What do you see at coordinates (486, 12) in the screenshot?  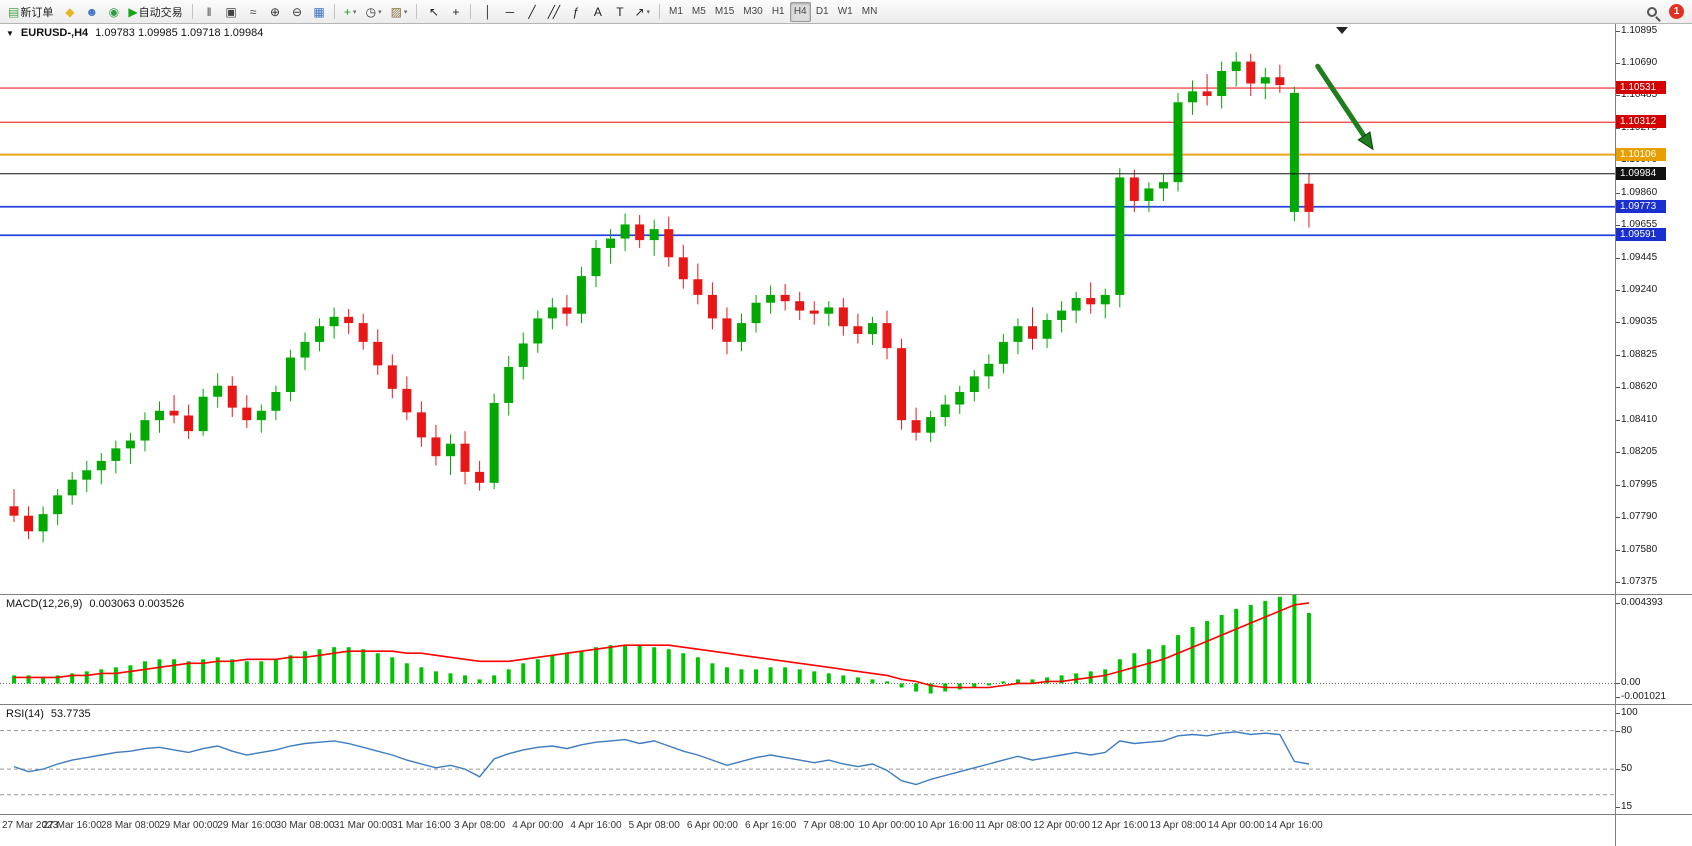 I see `vertical-line-button: │` at bounding box center [486, 12].